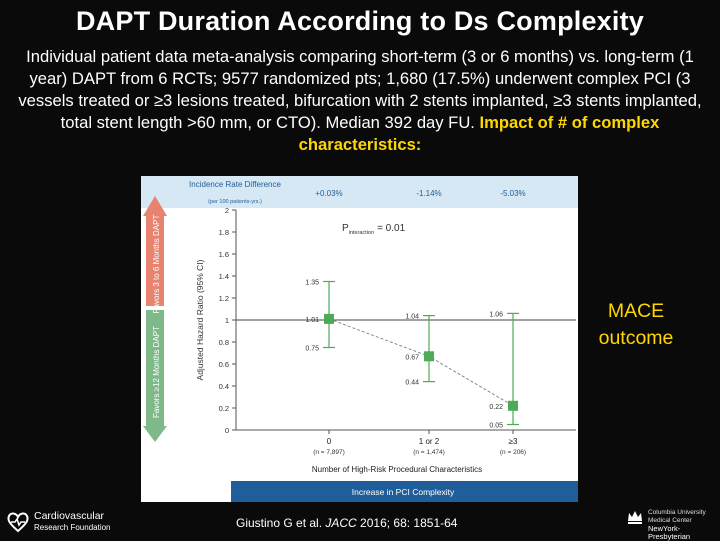 This screenshot has height=541, width=720. Describe the element at coordinates (328, 193) in the screenshot. I see `incidence-value: +0.03%` at that location.